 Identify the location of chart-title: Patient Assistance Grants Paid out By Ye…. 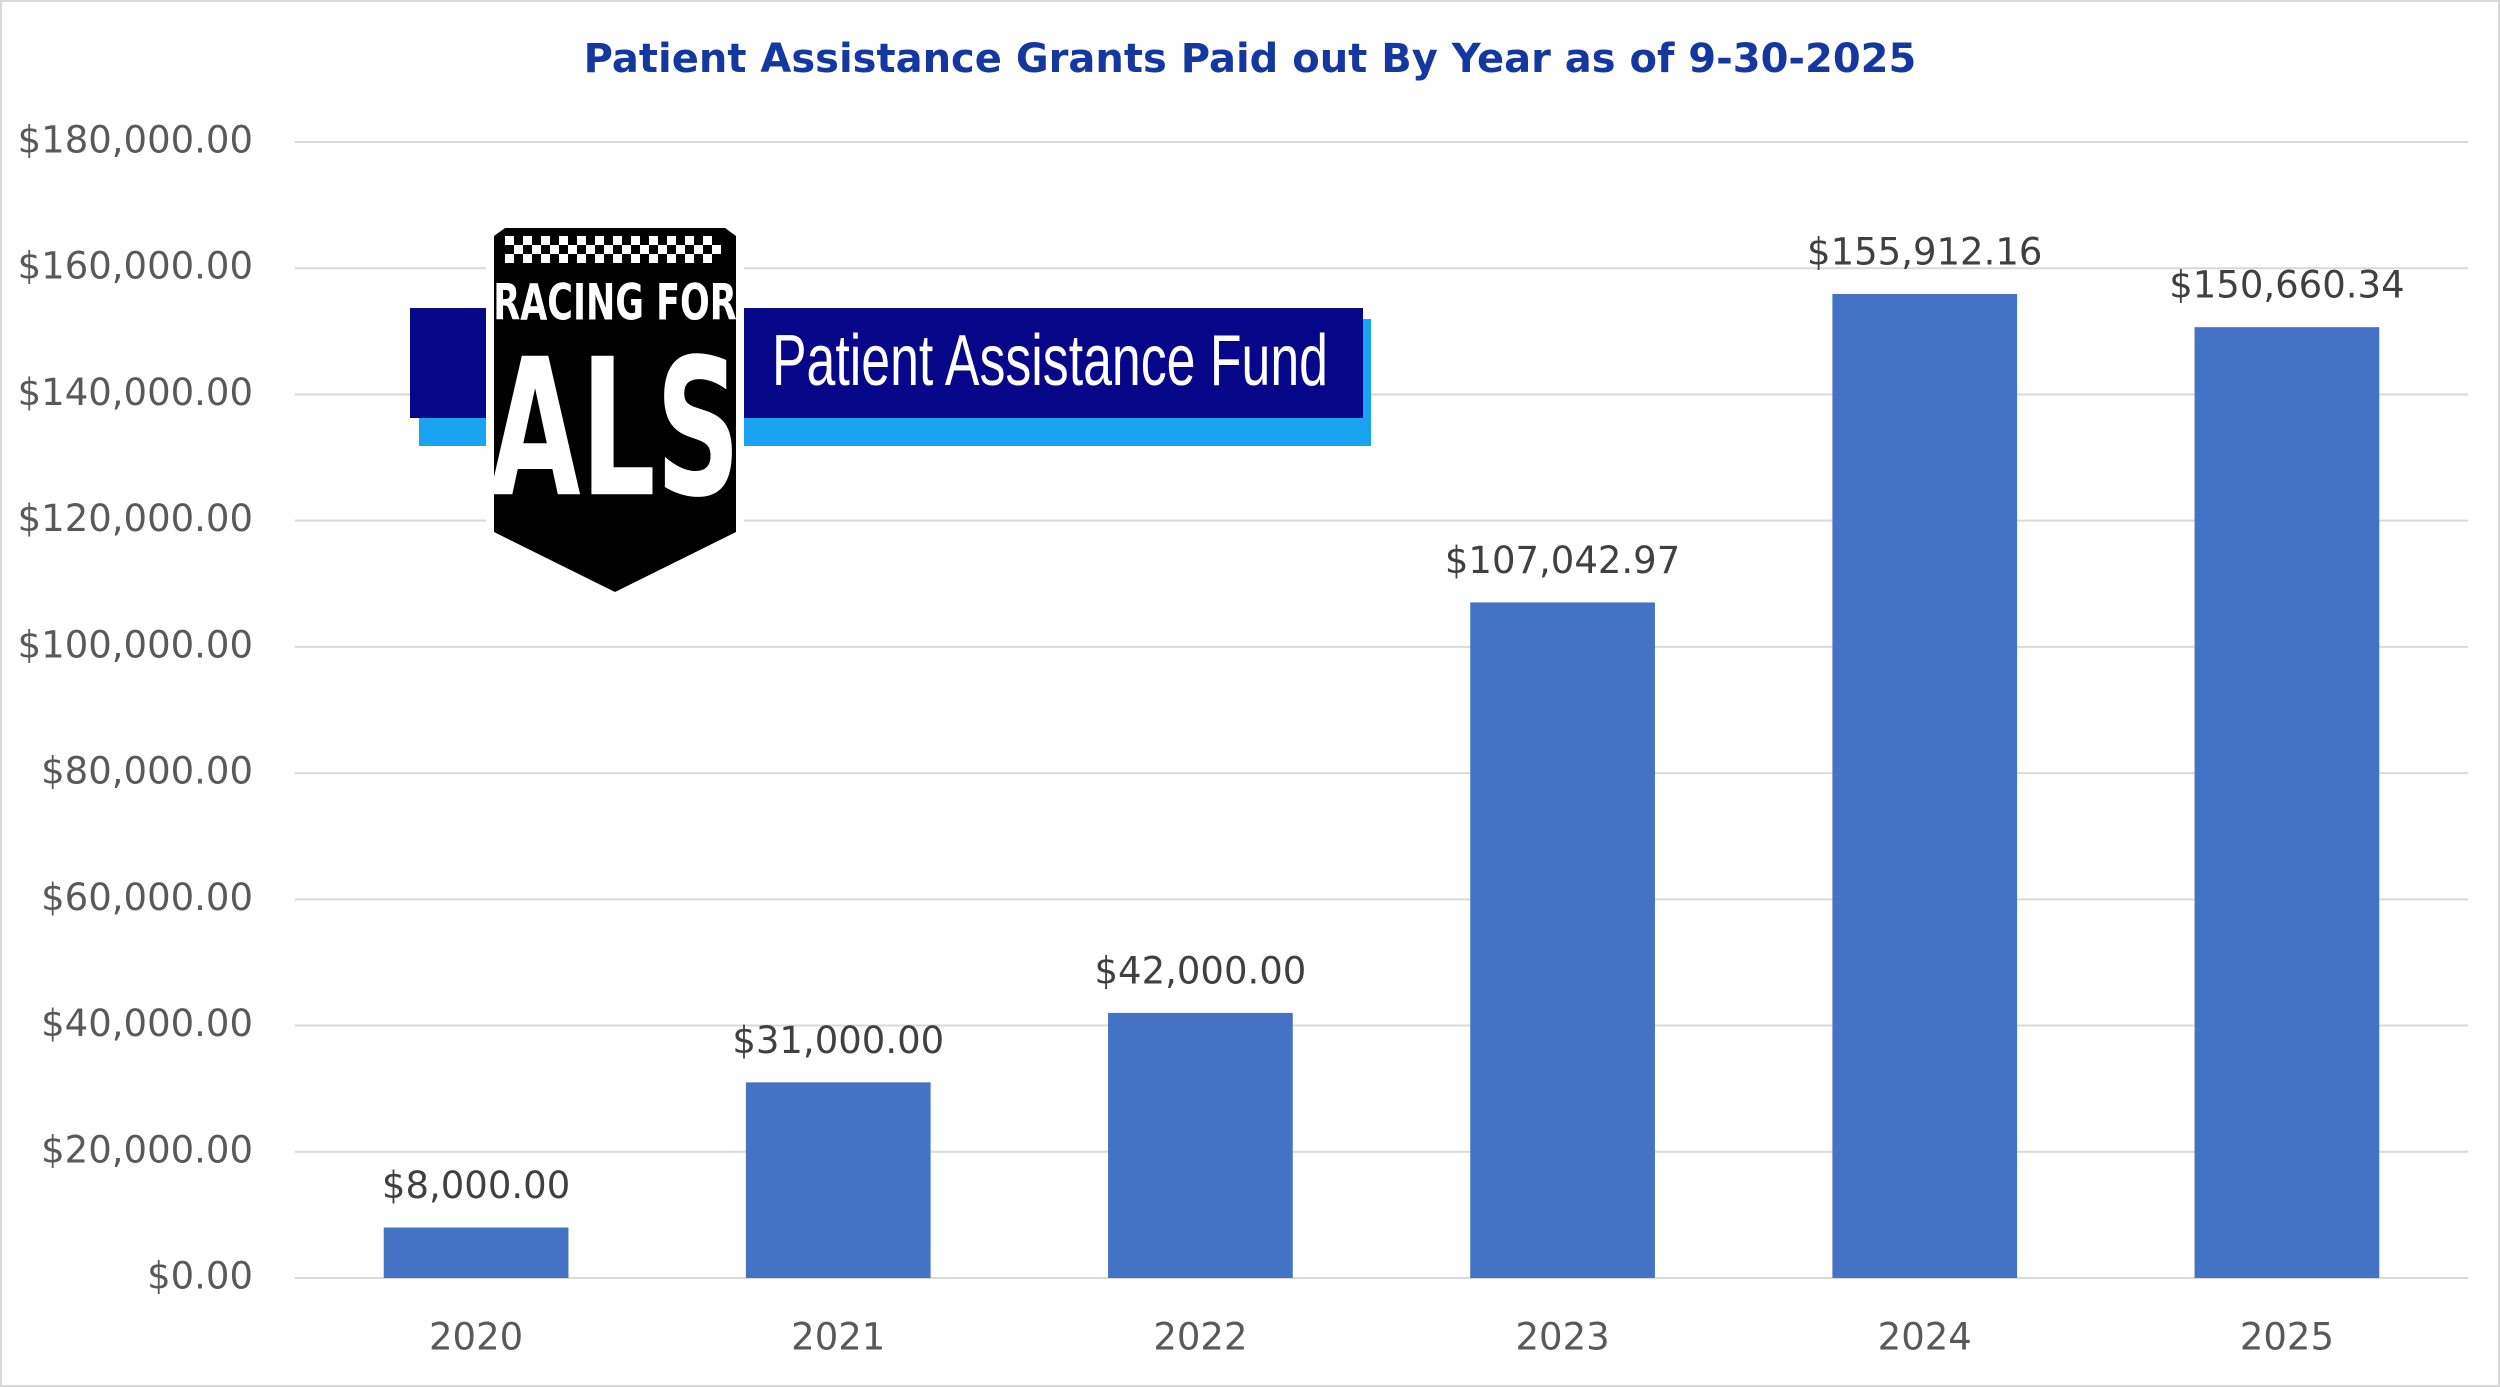
(1250, 59).